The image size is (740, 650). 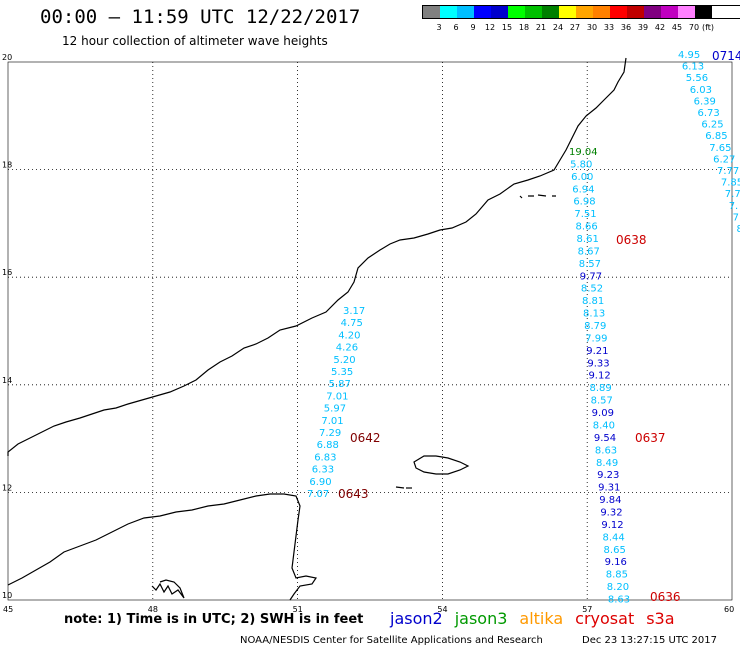 I want to click on swh-reading-west: 3.17, so click(x=354, y=311).